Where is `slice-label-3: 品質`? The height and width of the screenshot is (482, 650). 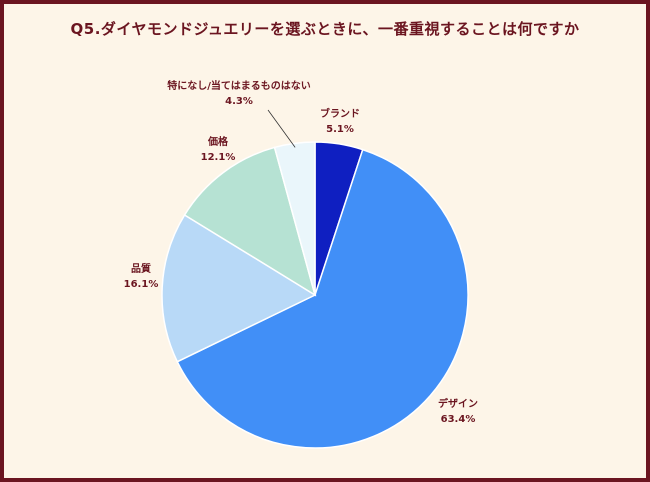 slice-label-3: 品質 is located at coordinates (141, 268).